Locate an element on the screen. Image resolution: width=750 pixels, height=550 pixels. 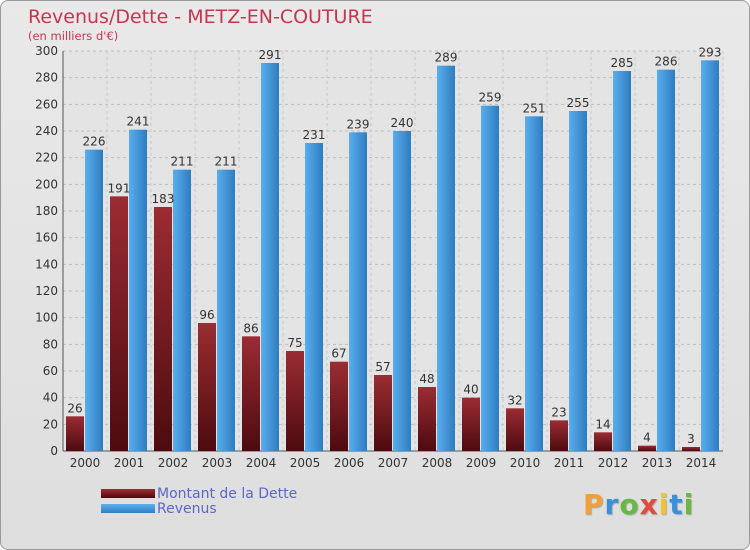
x-tick-label: 2003 is located at coordinates (217, 463).